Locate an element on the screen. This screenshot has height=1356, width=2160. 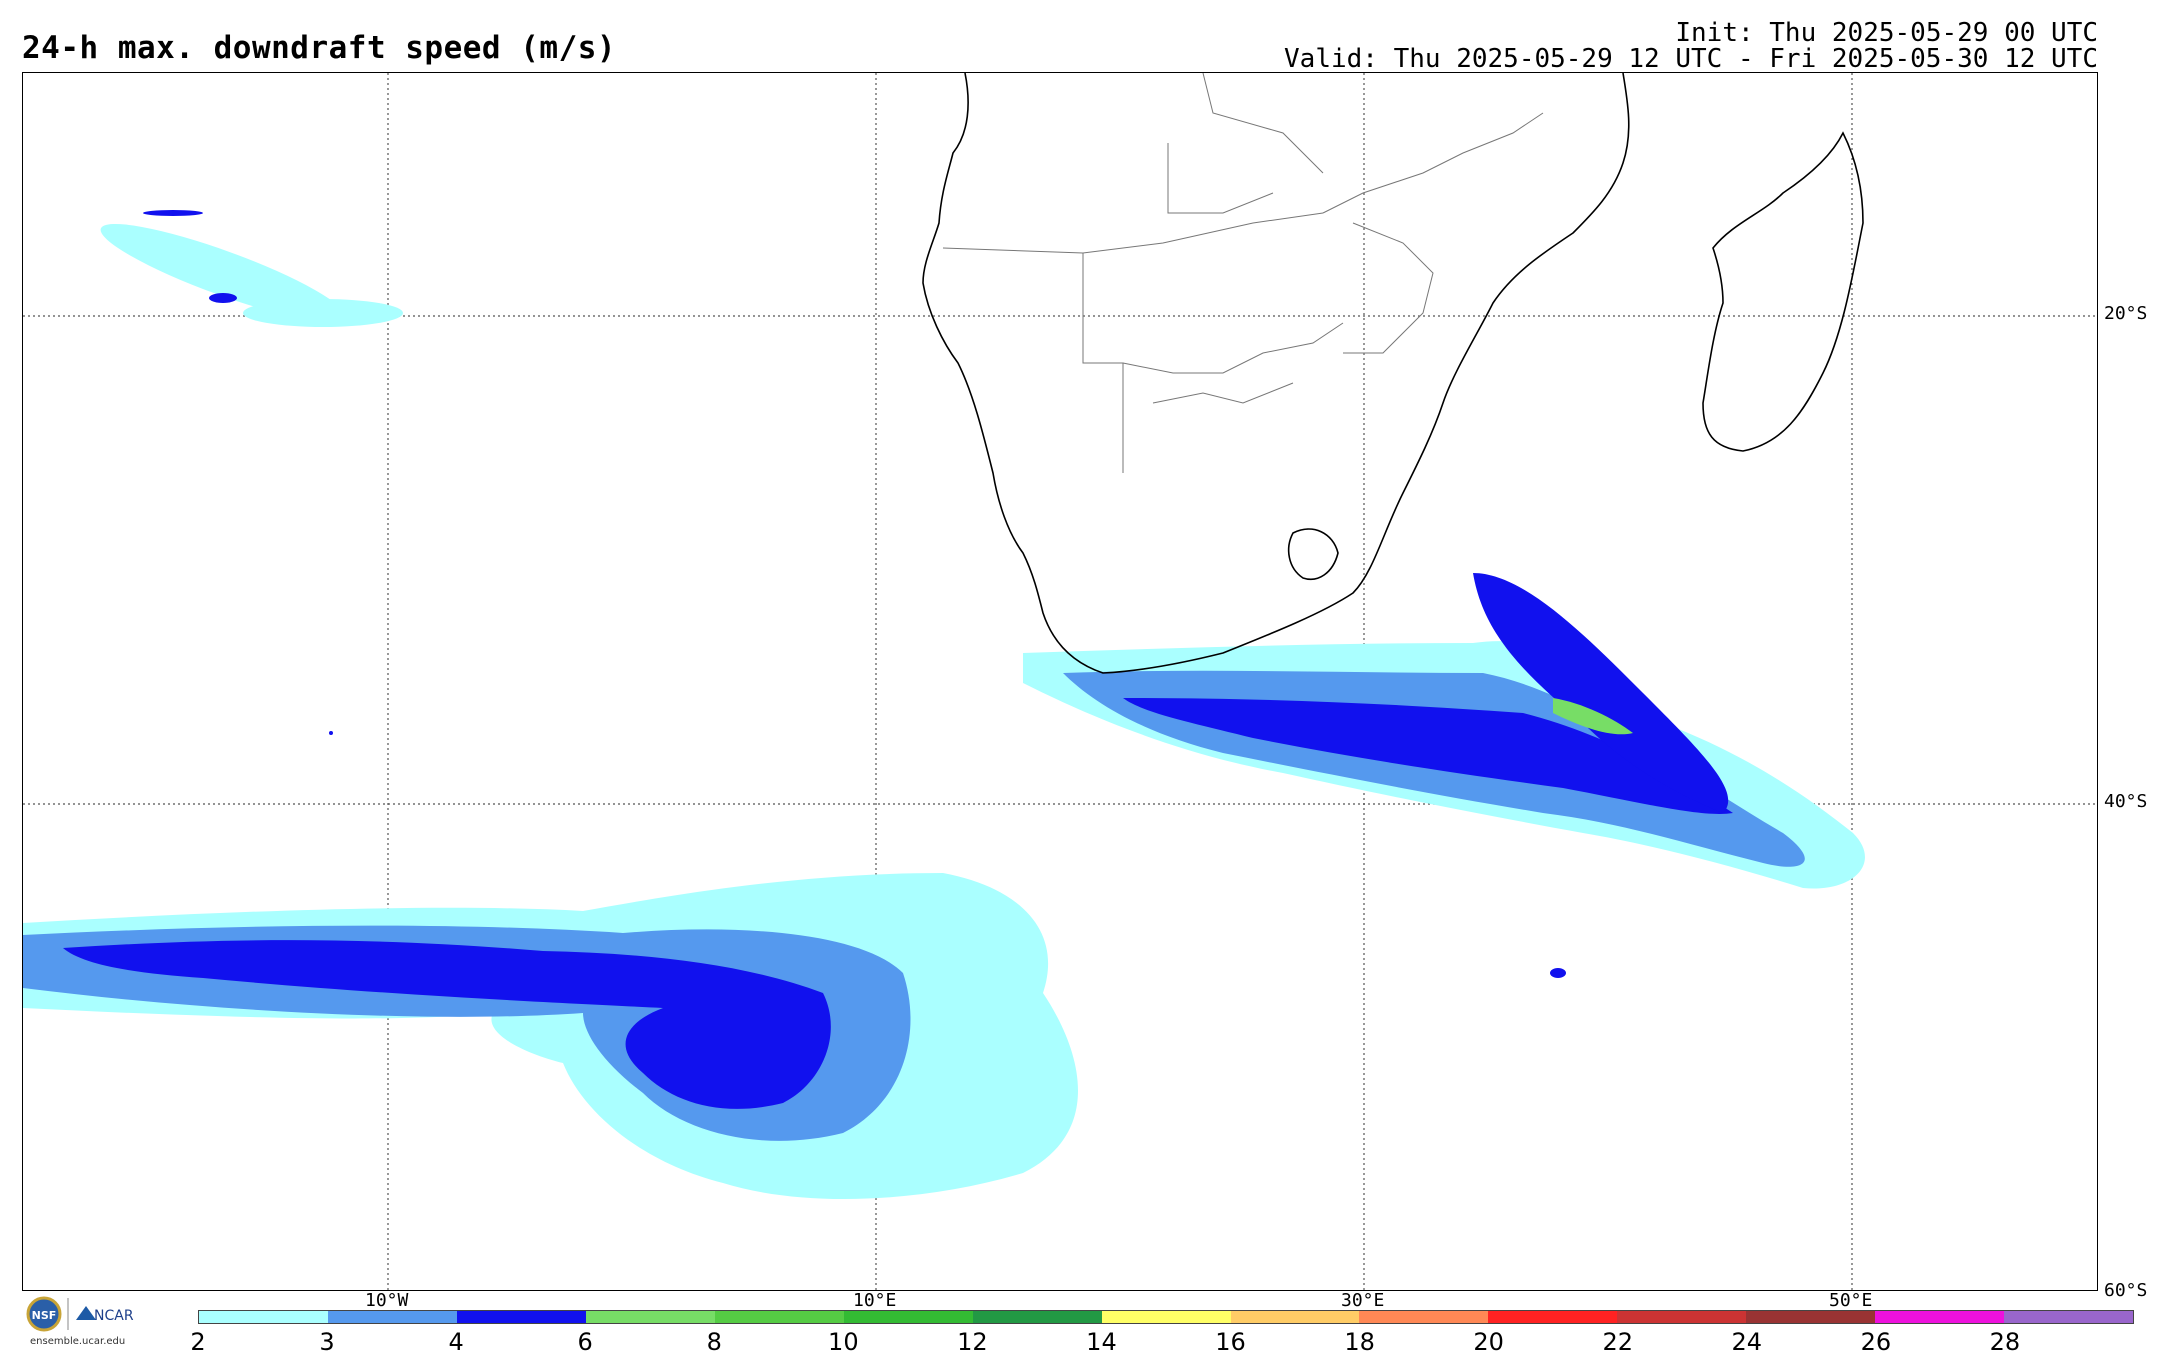
downdraft-field-nw is located at coordinates (251, 275).